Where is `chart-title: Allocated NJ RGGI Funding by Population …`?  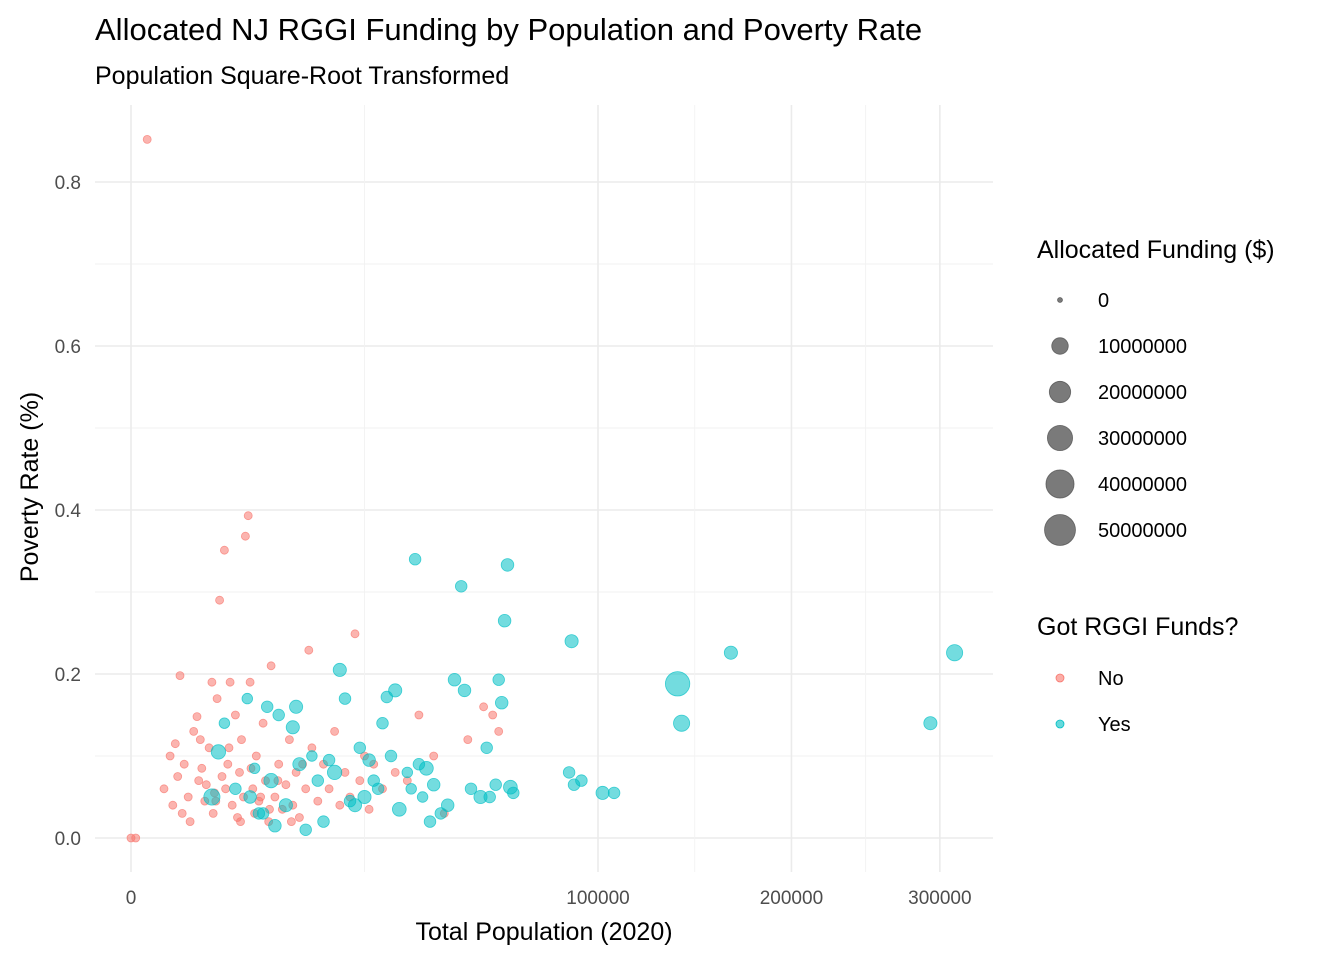 chart-title: Allocated NJ RGGI Funding by Population … is located at coordinates (508, 29).